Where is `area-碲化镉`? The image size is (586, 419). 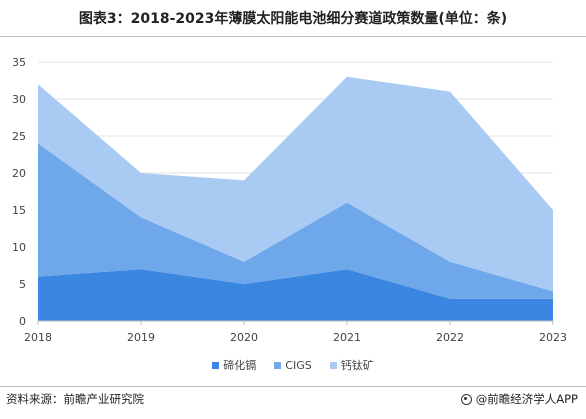 area-碲化镉 is located at coordinates (295, 295).